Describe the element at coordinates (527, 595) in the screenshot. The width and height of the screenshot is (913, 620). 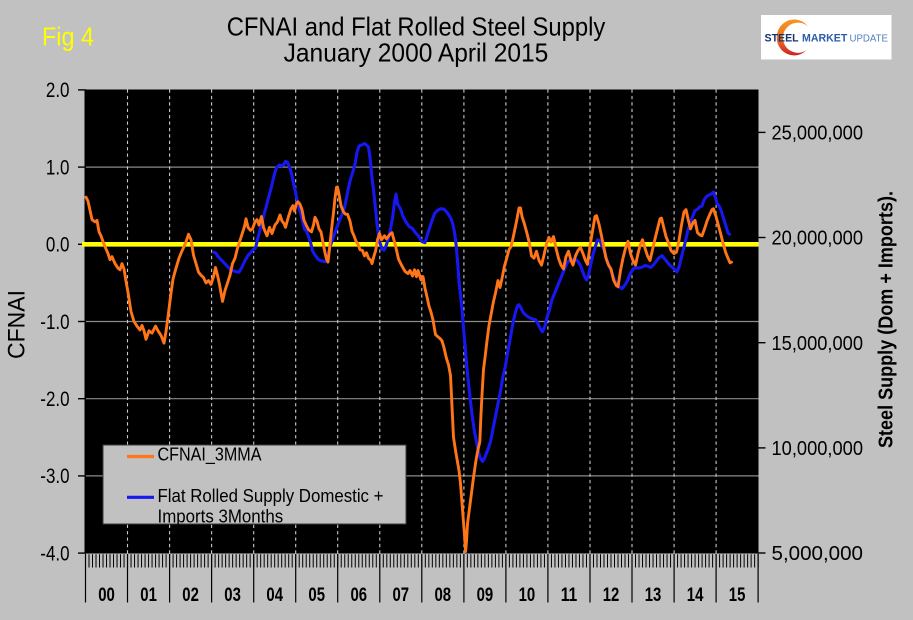
I see `svg-text: 10` at that location.